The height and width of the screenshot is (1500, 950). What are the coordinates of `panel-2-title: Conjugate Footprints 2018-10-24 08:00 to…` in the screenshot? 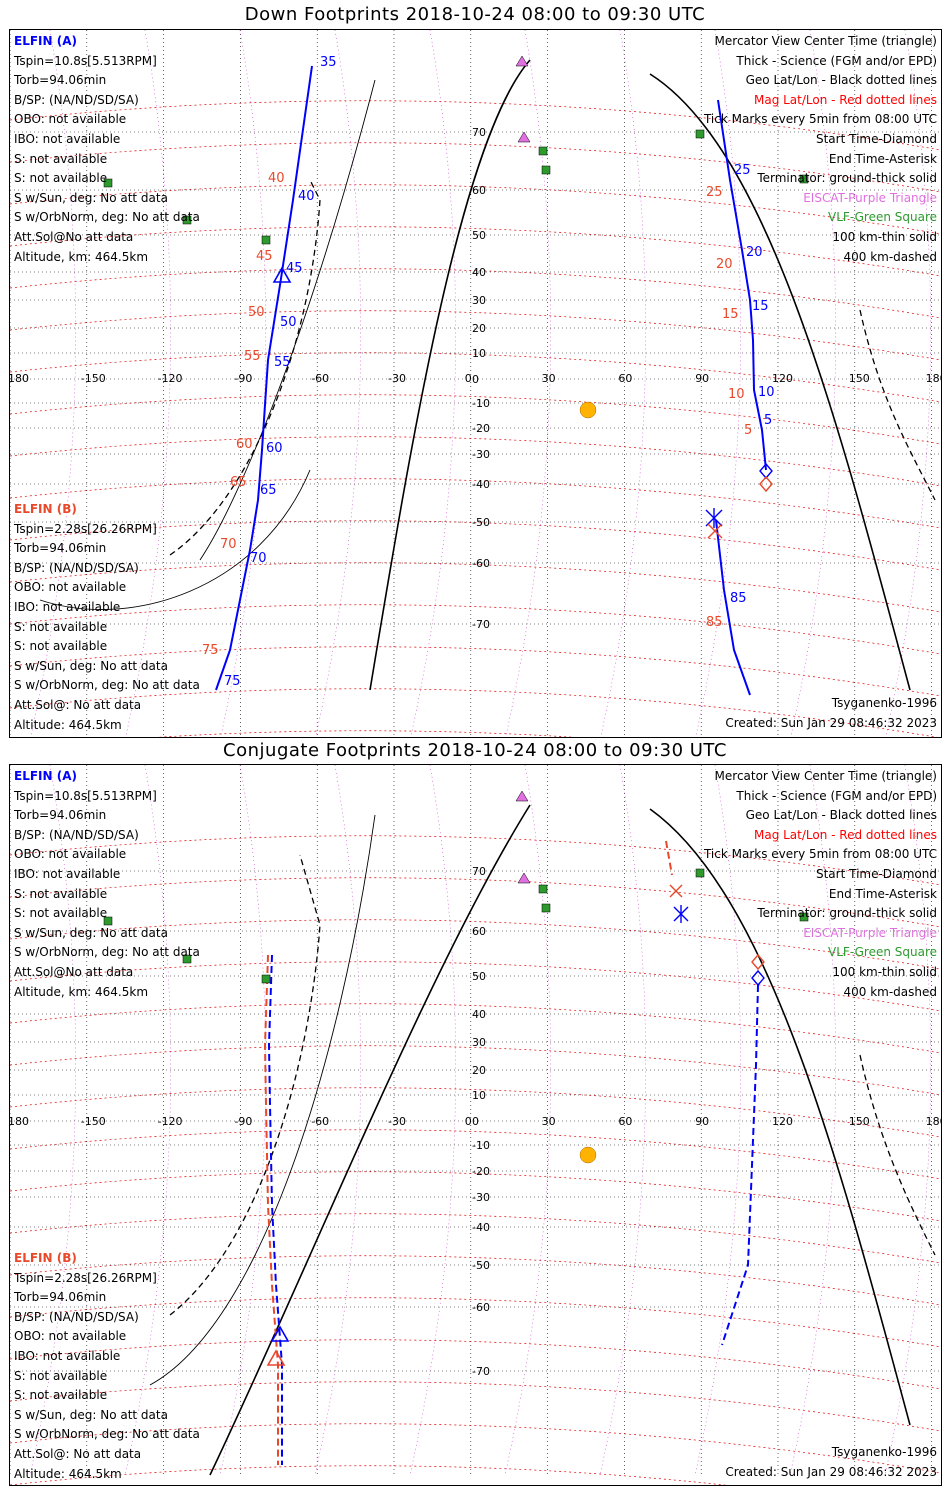 It's located at (475, 750).